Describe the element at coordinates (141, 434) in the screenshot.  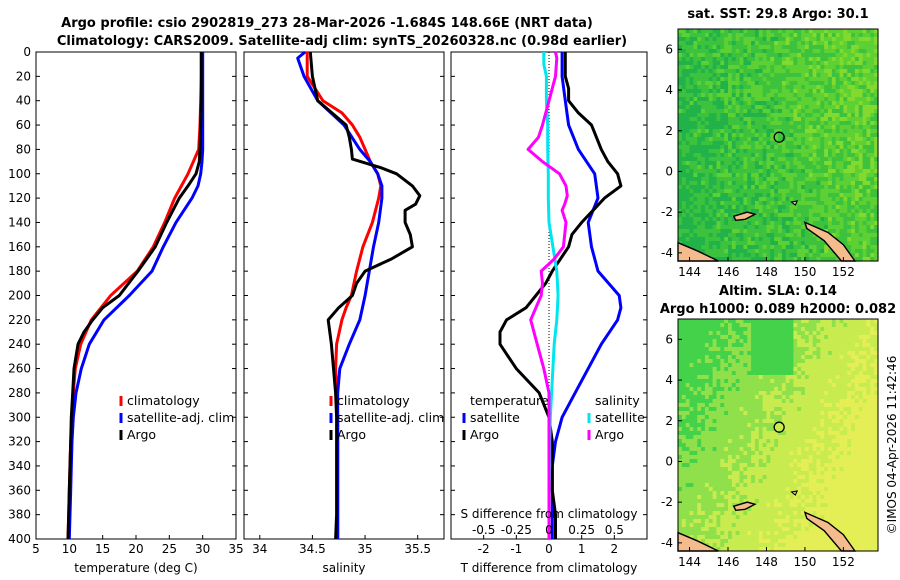
I see `temperature-legend-label-2: Argo` at that location.